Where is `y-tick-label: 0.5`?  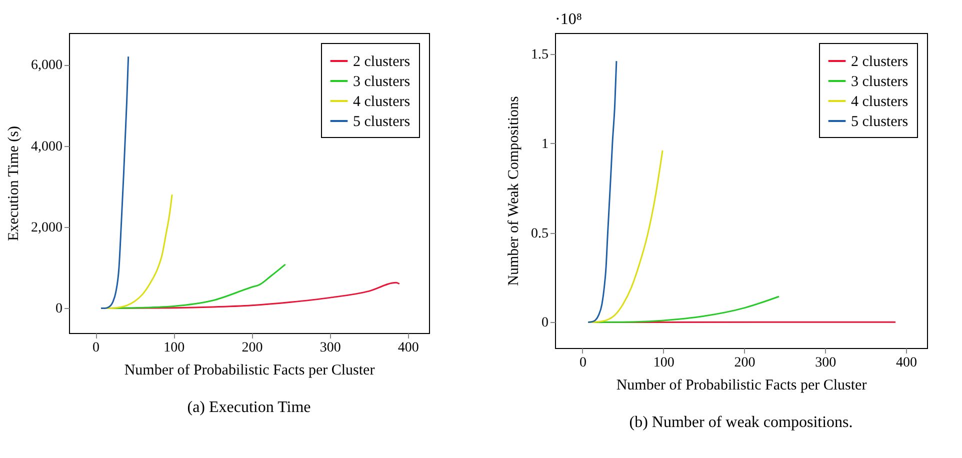 y-tick-label: 0.5 is located at coordinates (539, 234).